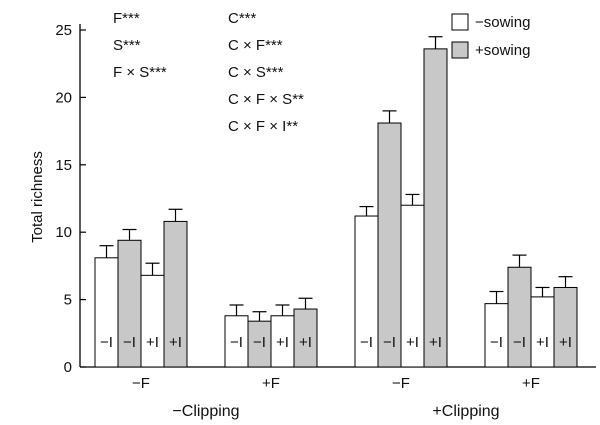 The image size is (600, 425). What do you see at coordinates (465, 411) in the screenshot?
I see `clipping-label: +Clipping` at bounding box center [465, 411].